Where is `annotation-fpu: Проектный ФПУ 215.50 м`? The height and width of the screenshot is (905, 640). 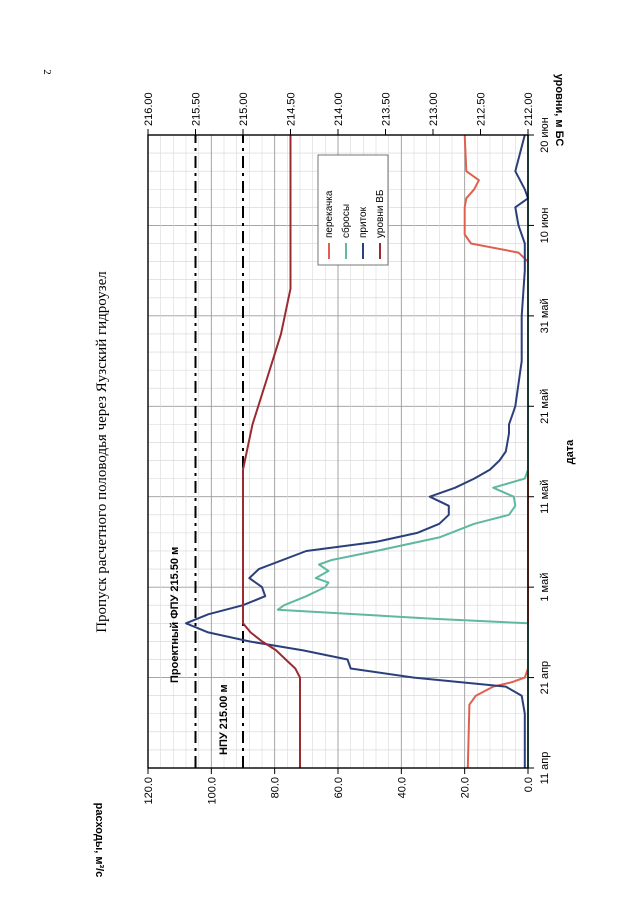
annotation-fpu: Проектный ФПУ 215.50 м is located at coordinates (175, 615).